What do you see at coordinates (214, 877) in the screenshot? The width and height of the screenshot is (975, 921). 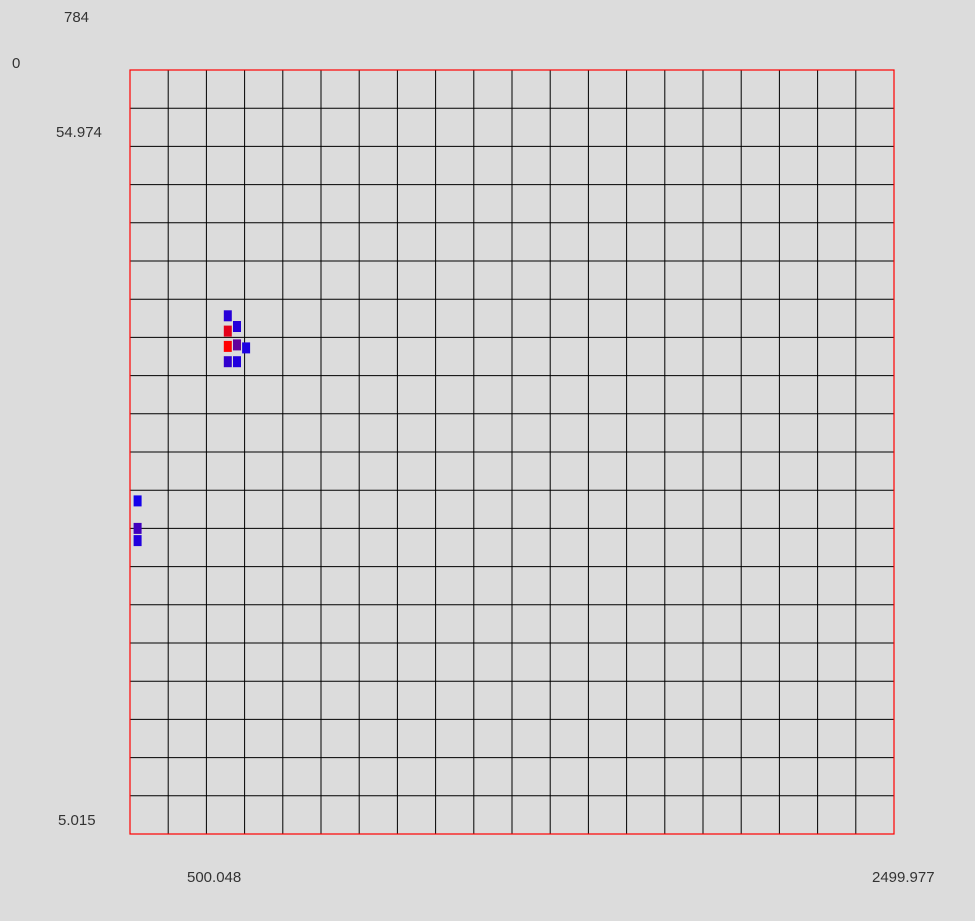 I see `x-axis-tick-label: 500.048` at bounding box center [214, 877].